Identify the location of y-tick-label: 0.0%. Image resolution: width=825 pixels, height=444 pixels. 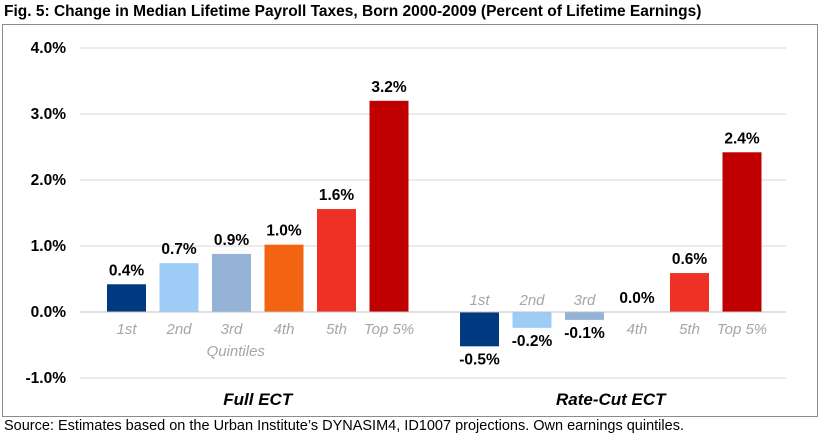
(49, 312).